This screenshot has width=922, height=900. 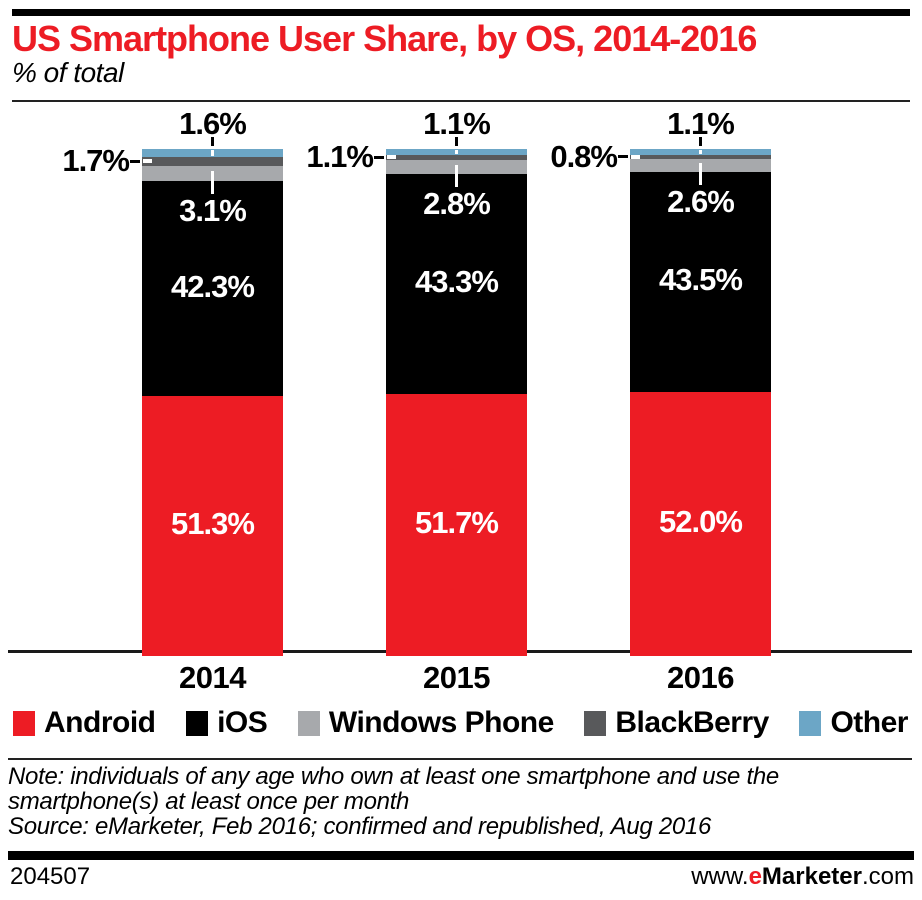 I want to click on value-label-2015-android: 51.7%, so click(x=457, y=522).